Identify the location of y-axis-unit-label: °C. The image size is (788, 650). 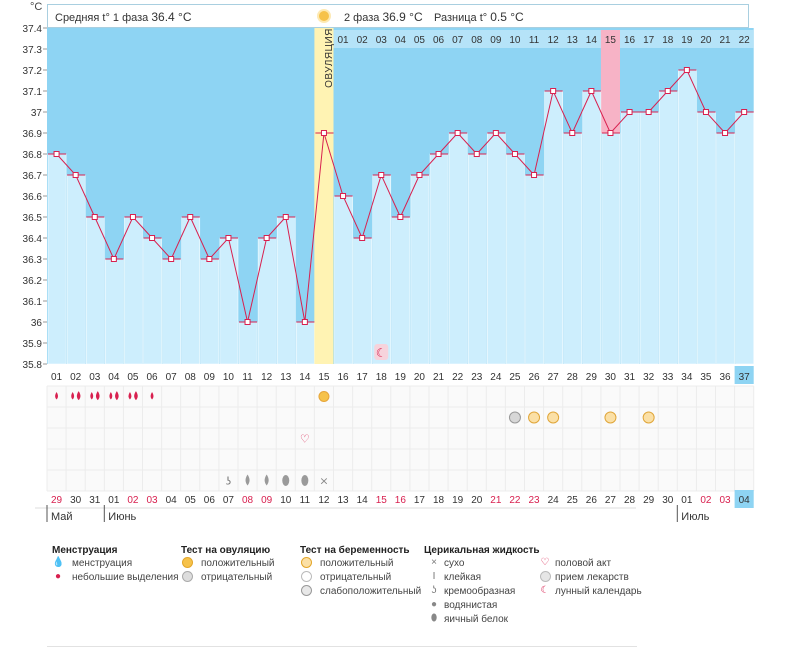
(36, 7).